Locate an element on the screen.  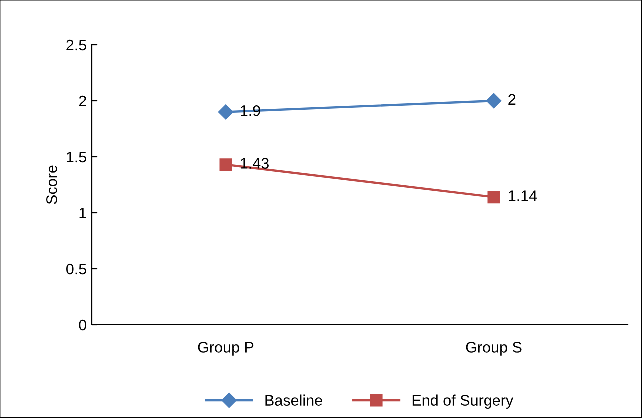
y-tick-label: 0 is located at coordinates (83, 325).